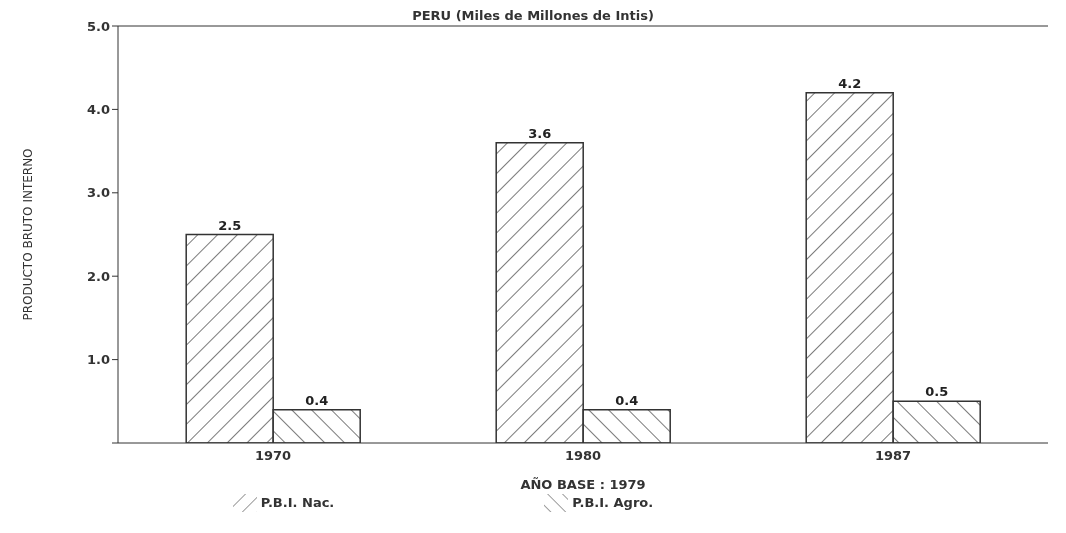  I want to click on chart-title: PERU (Miles de Millones de Intis), so click(533, 15).